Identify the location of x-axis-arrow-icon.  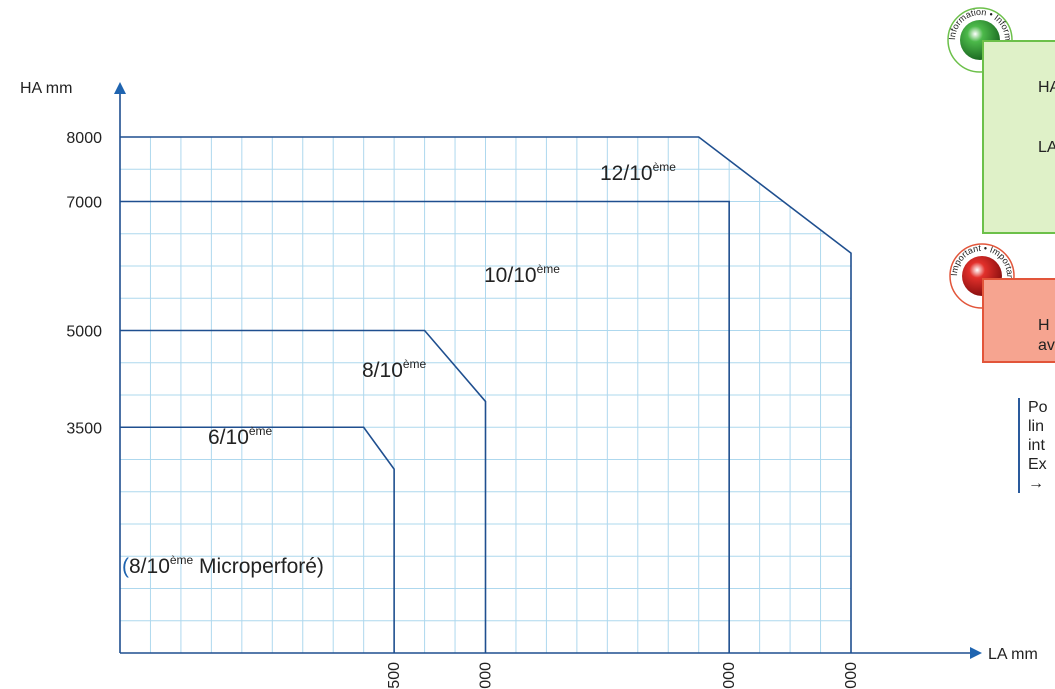
(976, 653).